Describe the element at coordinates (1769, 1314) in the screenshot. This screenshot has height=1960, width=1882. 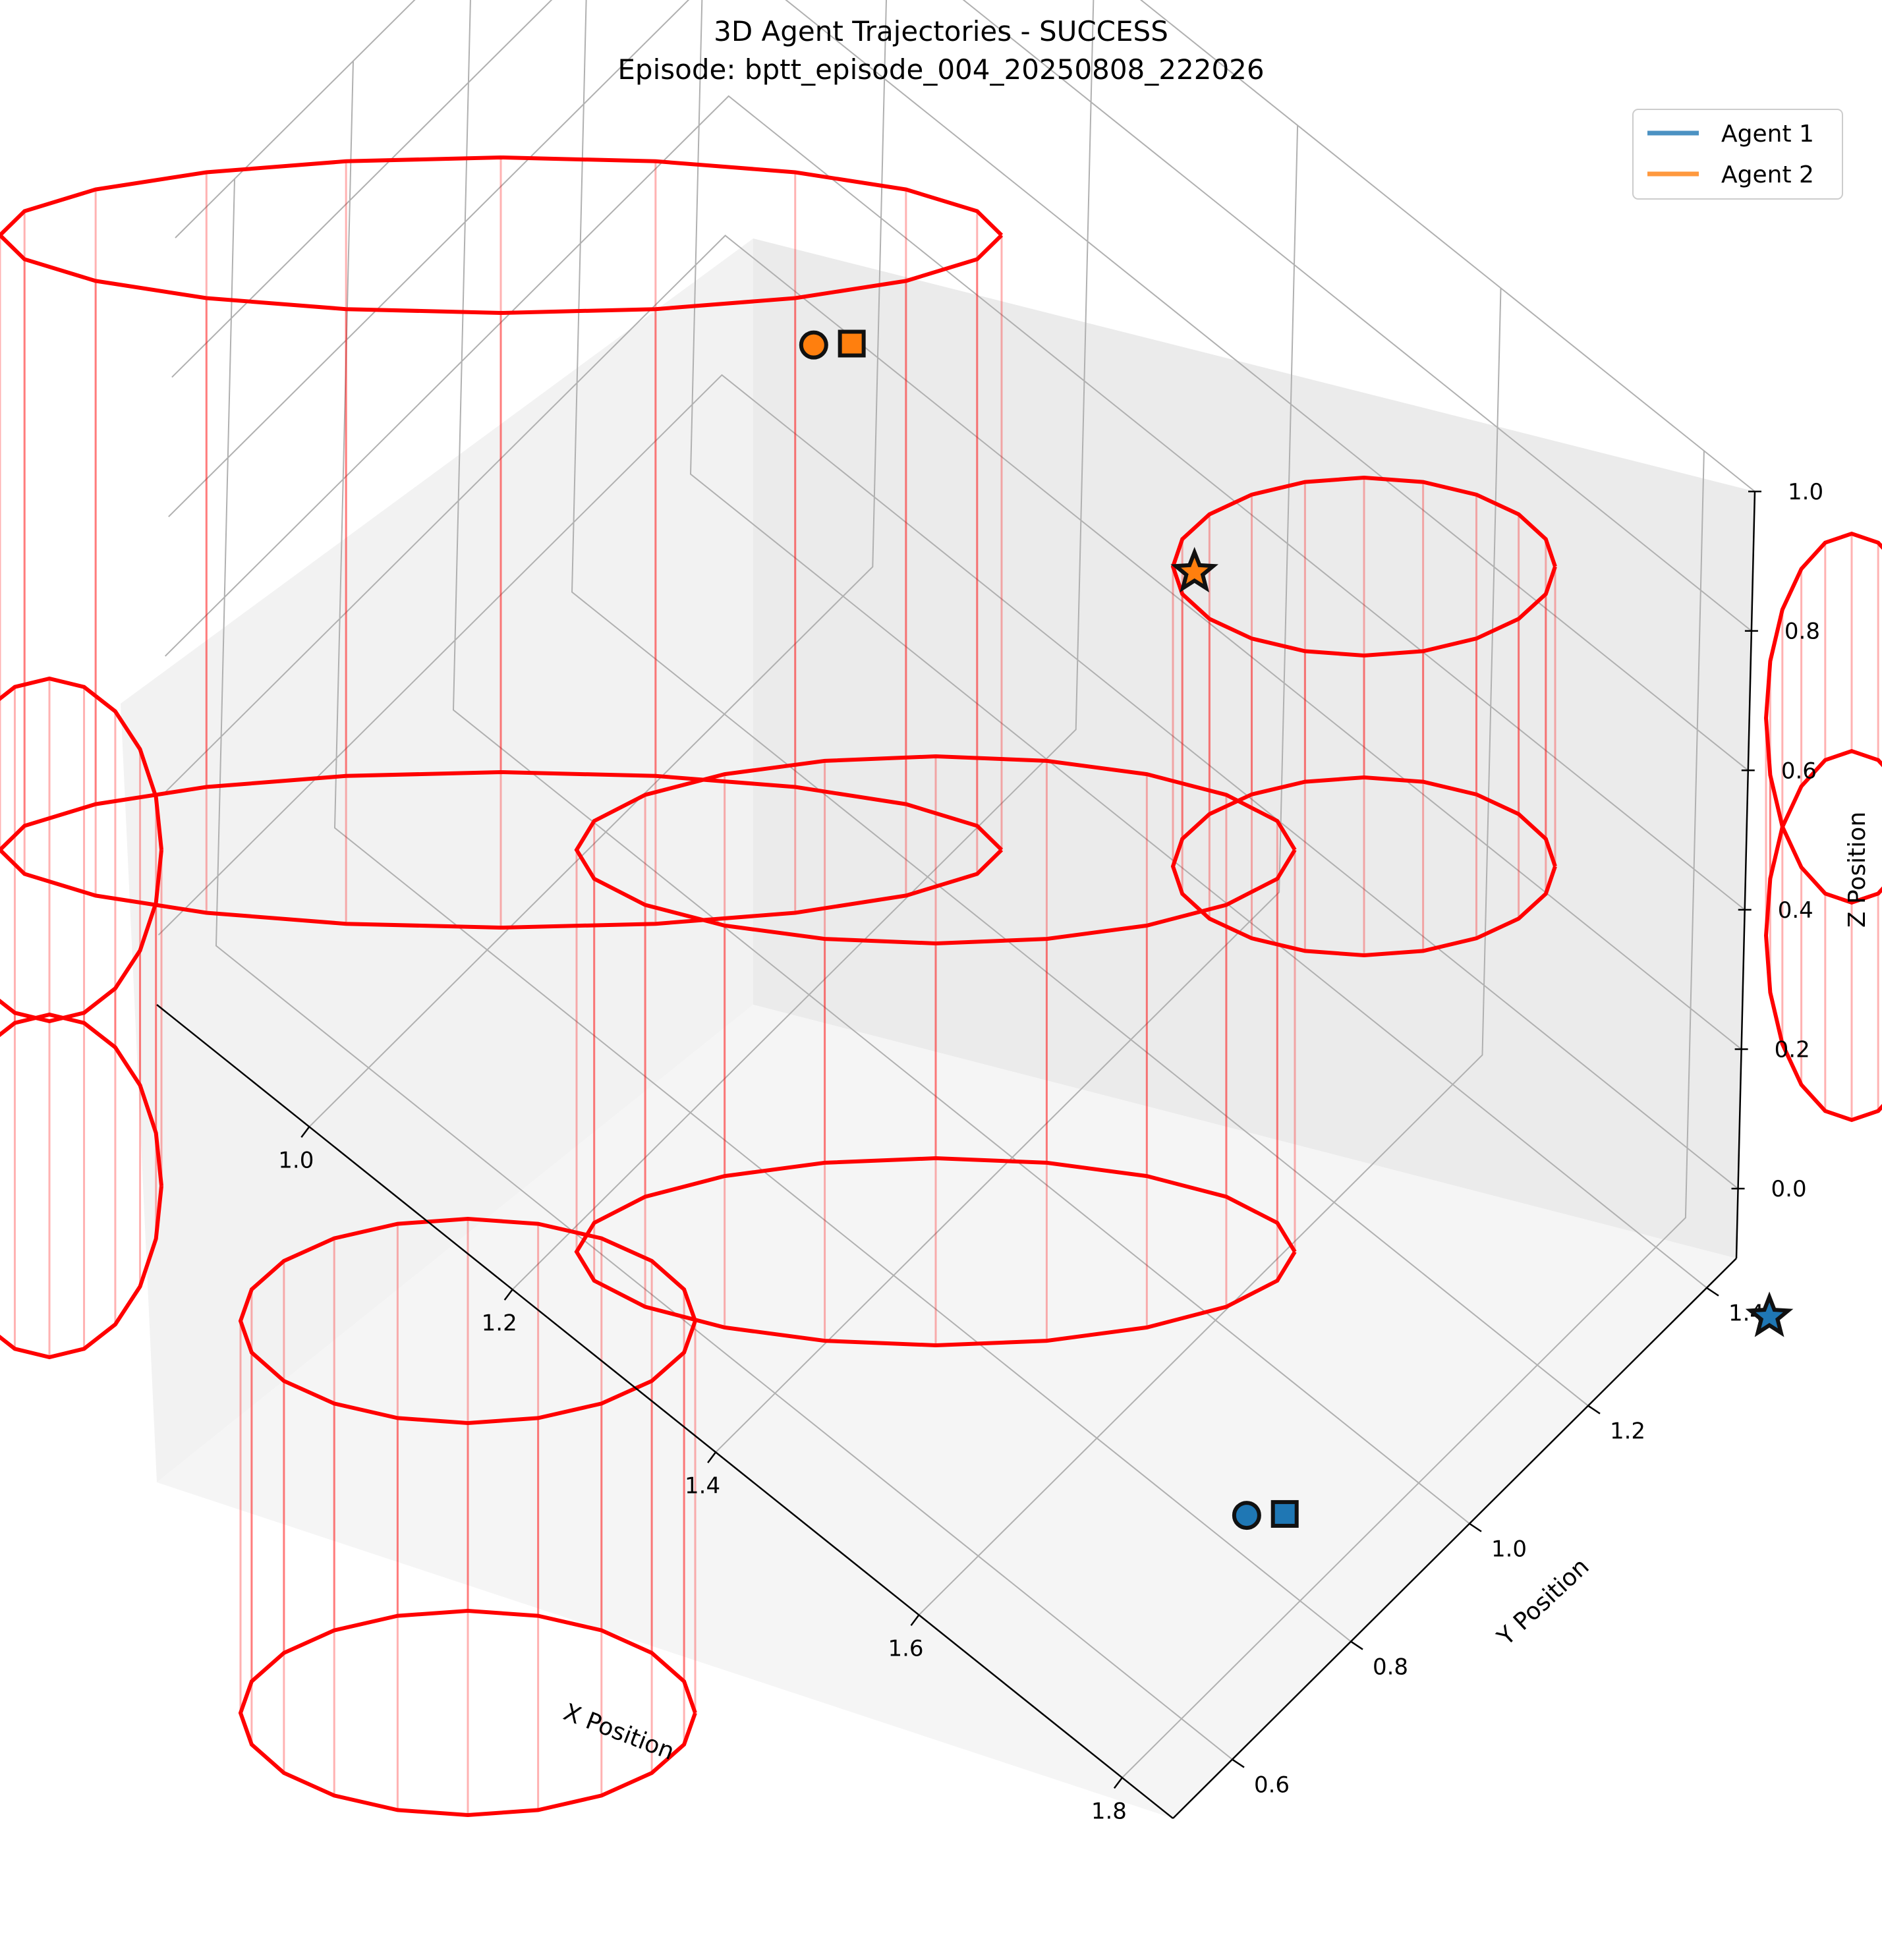
I see `agent-1-goal-marker` at that location.